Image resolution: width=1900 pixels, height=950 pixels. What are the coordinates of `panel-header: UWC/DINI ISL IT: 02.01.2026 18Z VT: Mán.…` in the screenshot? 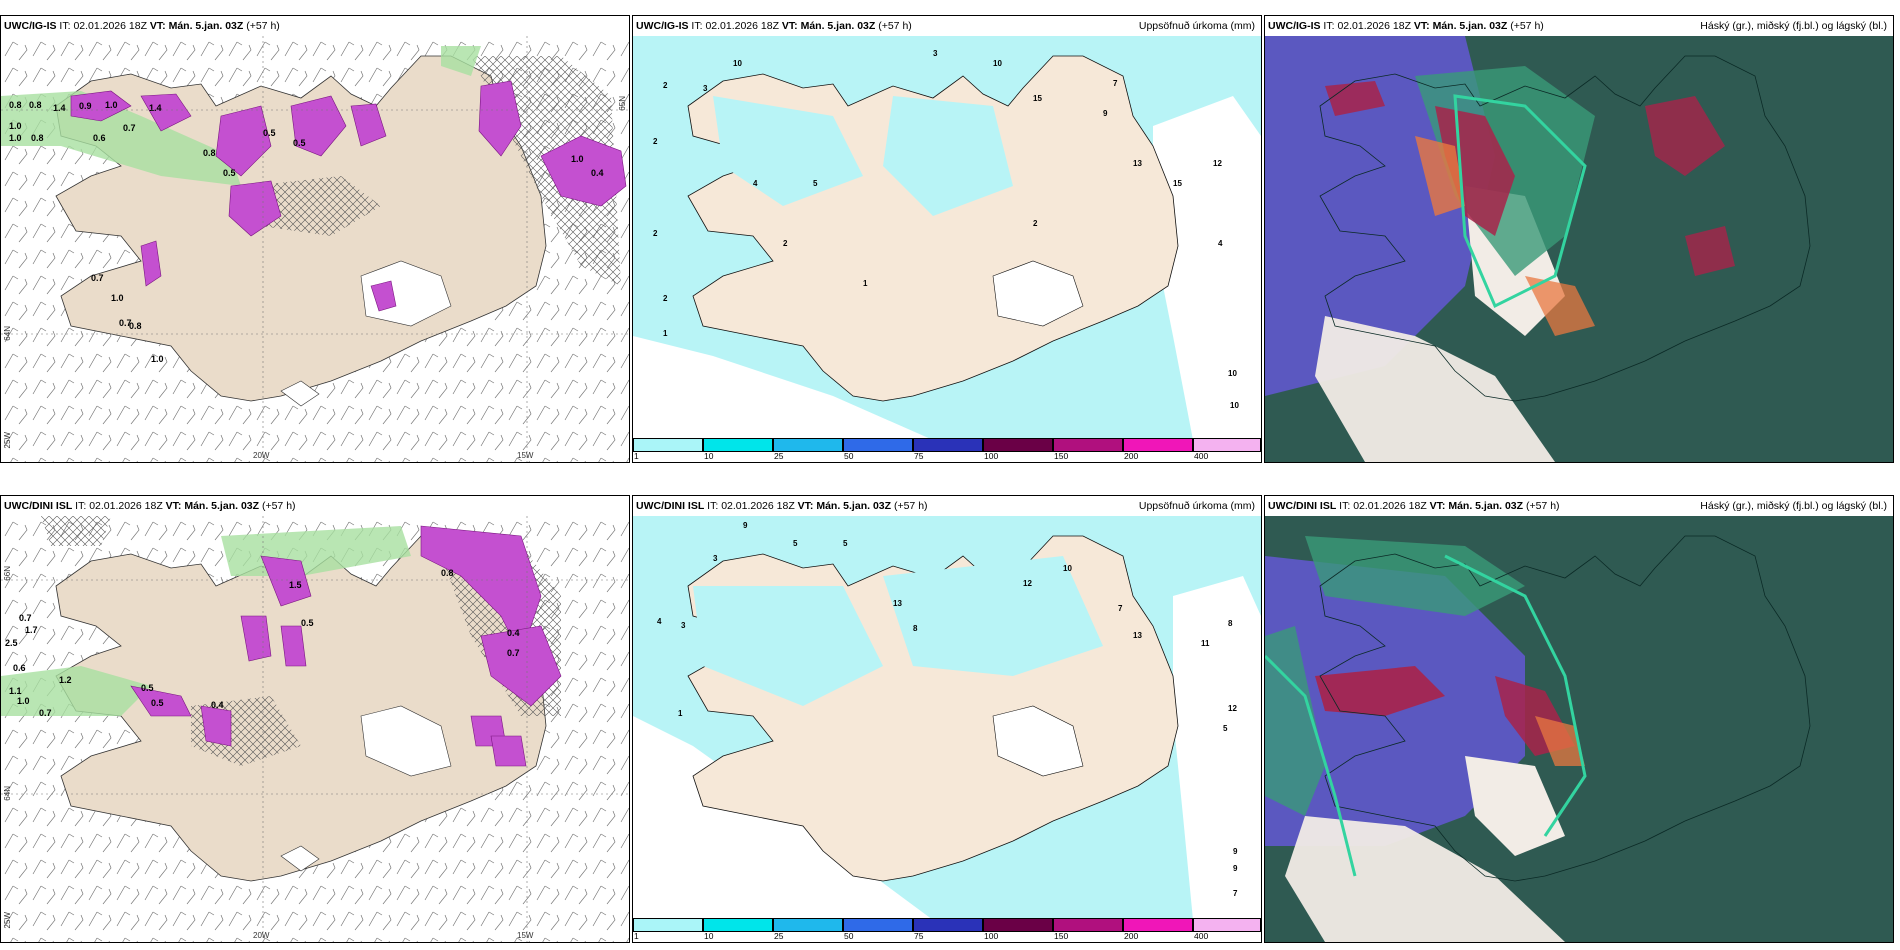 It's located at (947, 506).